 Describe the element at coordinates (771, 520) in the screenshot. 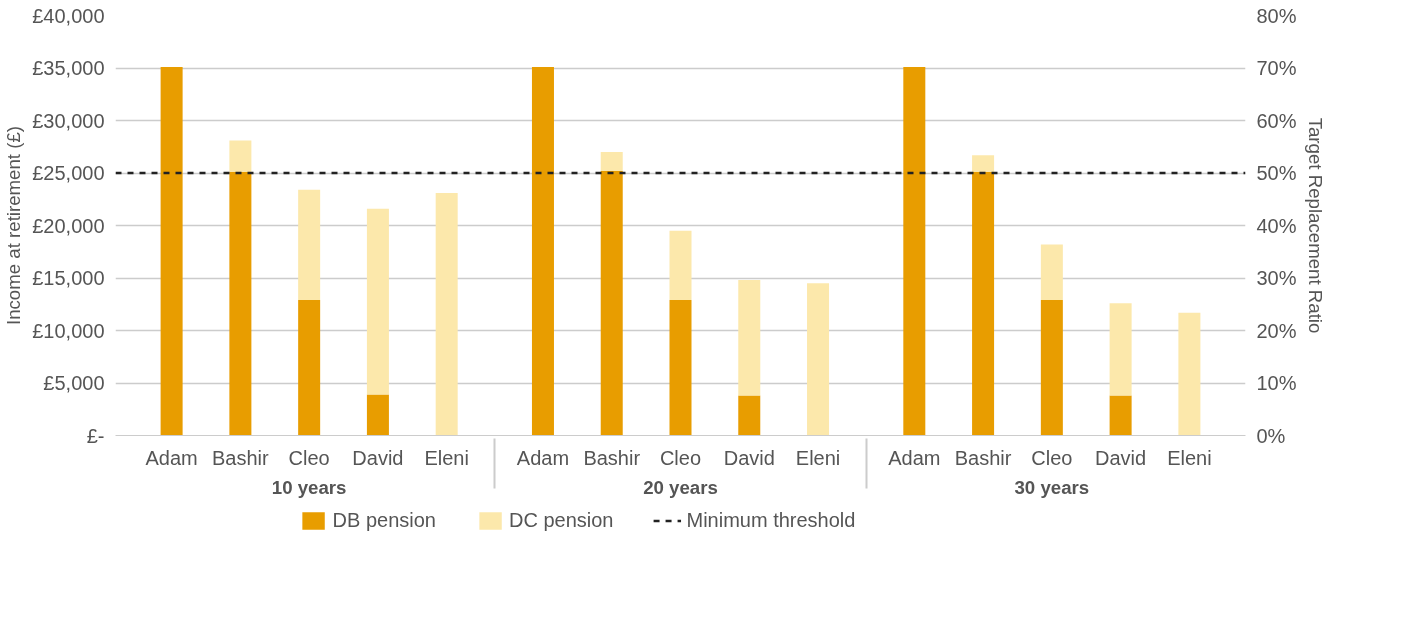

I see `legend-label: Minimum threshold` at that location.